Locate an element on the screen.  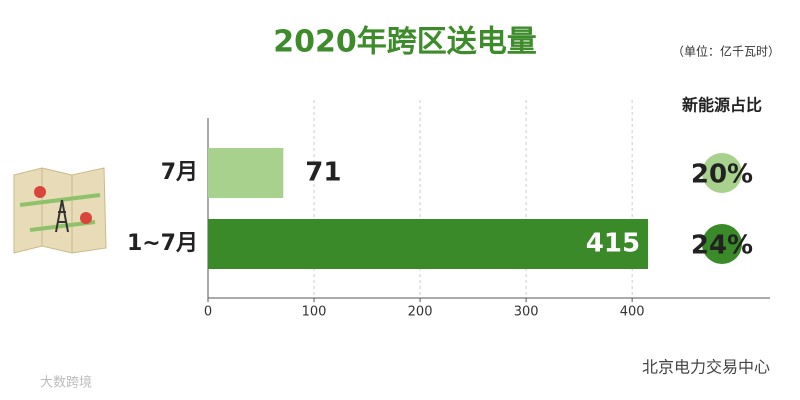
y-tick-label: 7月 is located at coordinates (179, 172).